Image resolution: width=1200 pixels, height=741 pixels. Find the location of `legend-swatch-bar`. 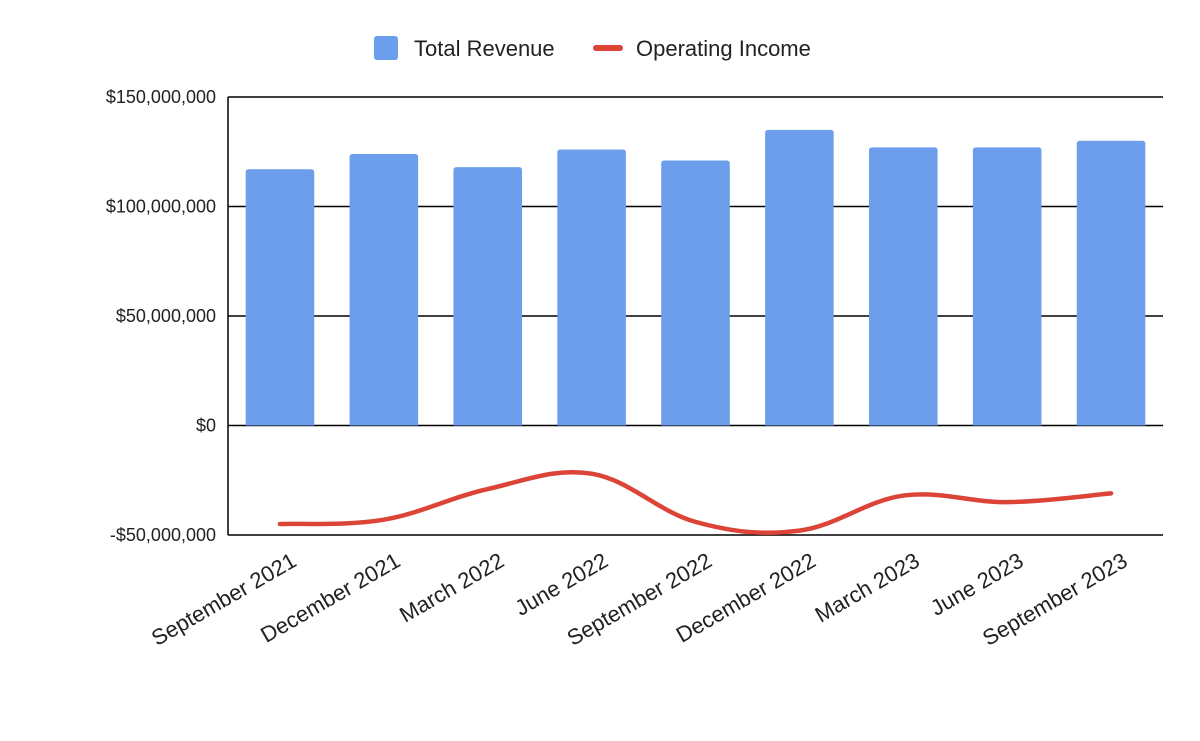

legend-swatch-bar is located at coordinates (386, 48).